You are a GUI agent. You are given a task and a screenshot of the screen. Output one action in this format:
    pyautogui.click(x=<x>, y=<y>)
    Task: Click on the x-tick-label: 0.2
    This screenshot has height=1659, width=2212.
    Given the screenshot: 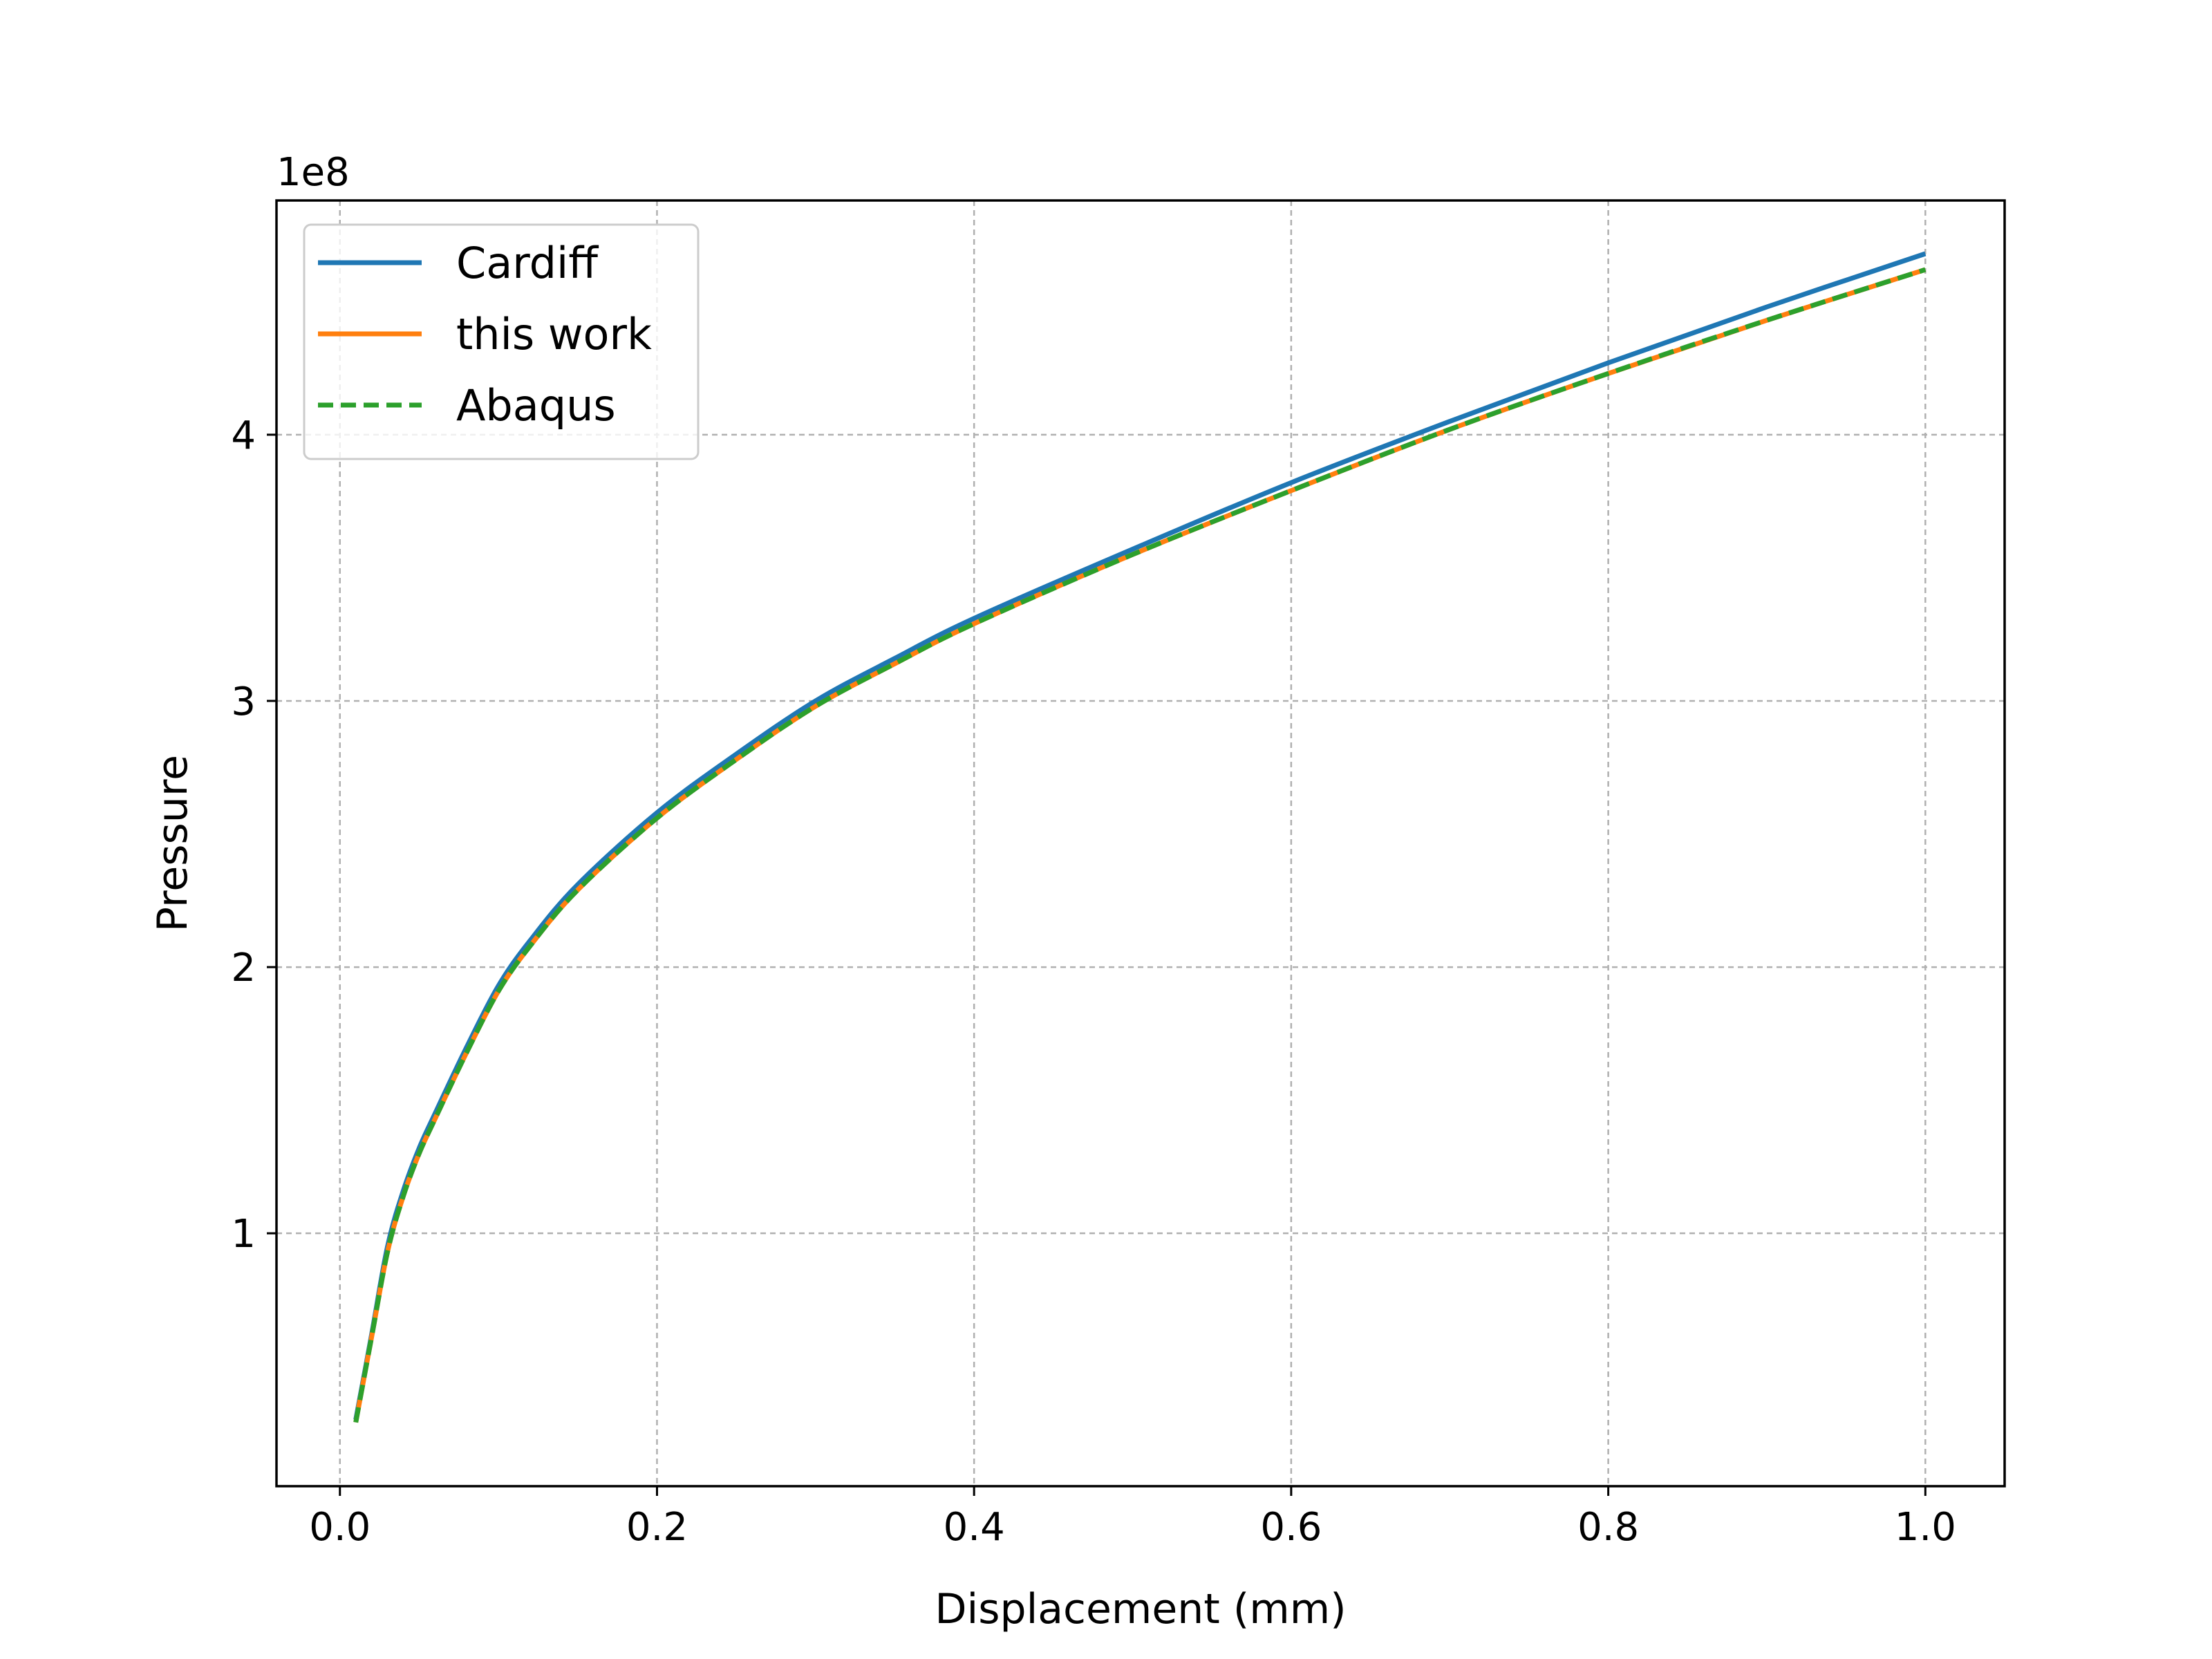 What is the action you would take?
    pyautogui.click(x=657, y=1527)
    